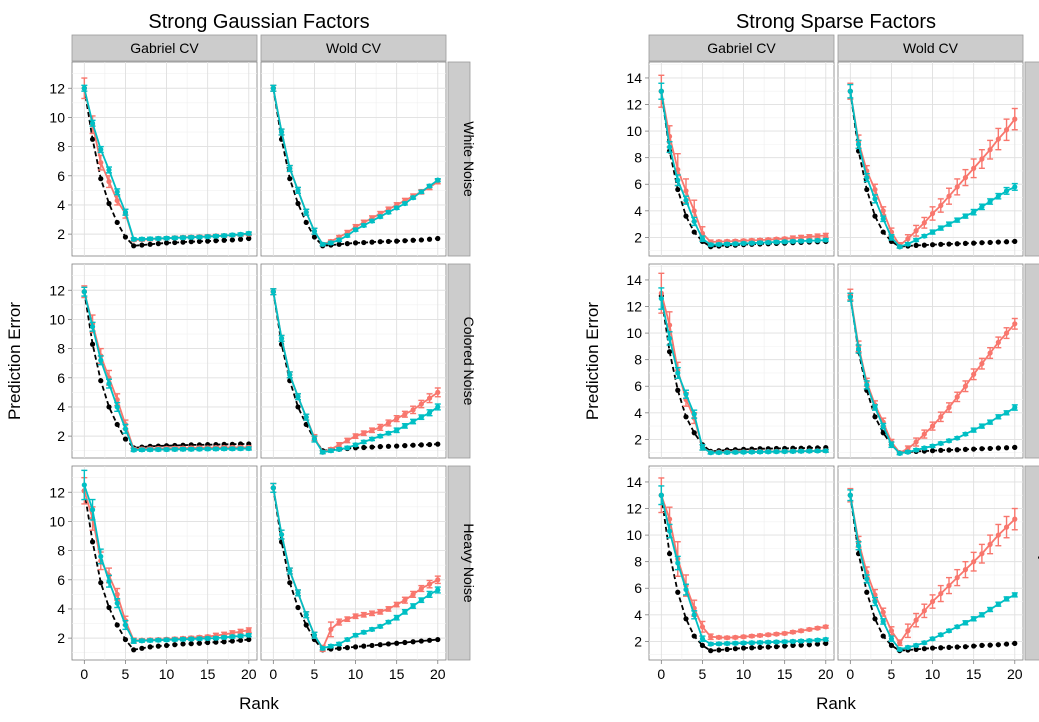  I want to click on x-tick-label: 15, so click(397, 674).